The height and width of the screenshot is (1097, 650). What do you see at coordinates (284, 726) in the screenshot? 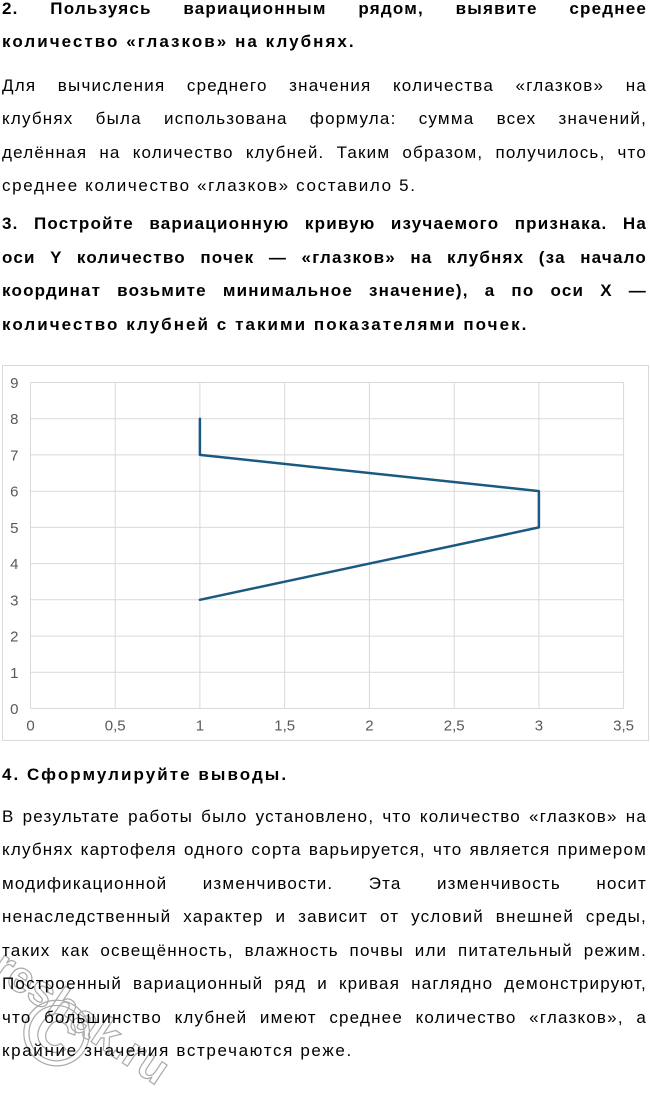
I see `svg-text: 1,5` at bounding box center [284, 726].